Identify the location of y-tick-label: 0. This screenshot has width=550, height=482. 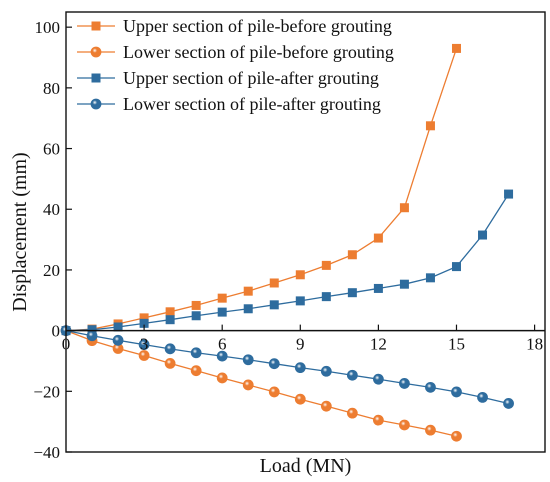
(56, 331).